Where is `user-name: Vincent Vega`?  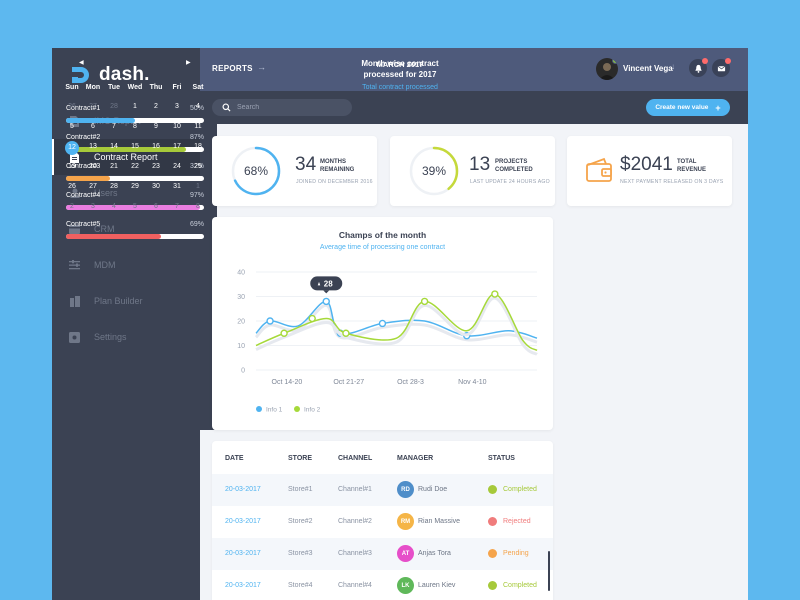
user-name: Vincent Vega is located at coordinates (648, 68).